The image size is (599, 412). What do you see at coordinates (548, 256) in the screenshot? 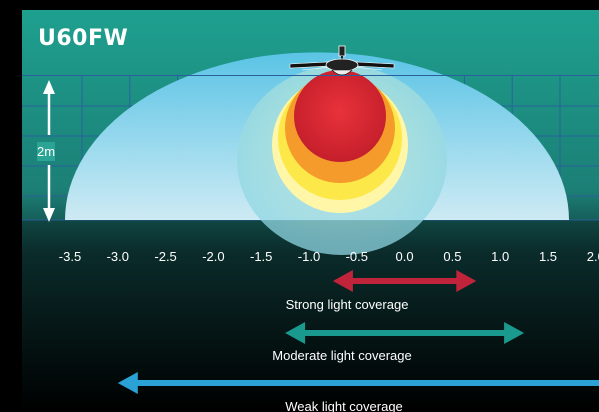
I see `x-tick-label: 1.5` at bounding box center [548, 256].